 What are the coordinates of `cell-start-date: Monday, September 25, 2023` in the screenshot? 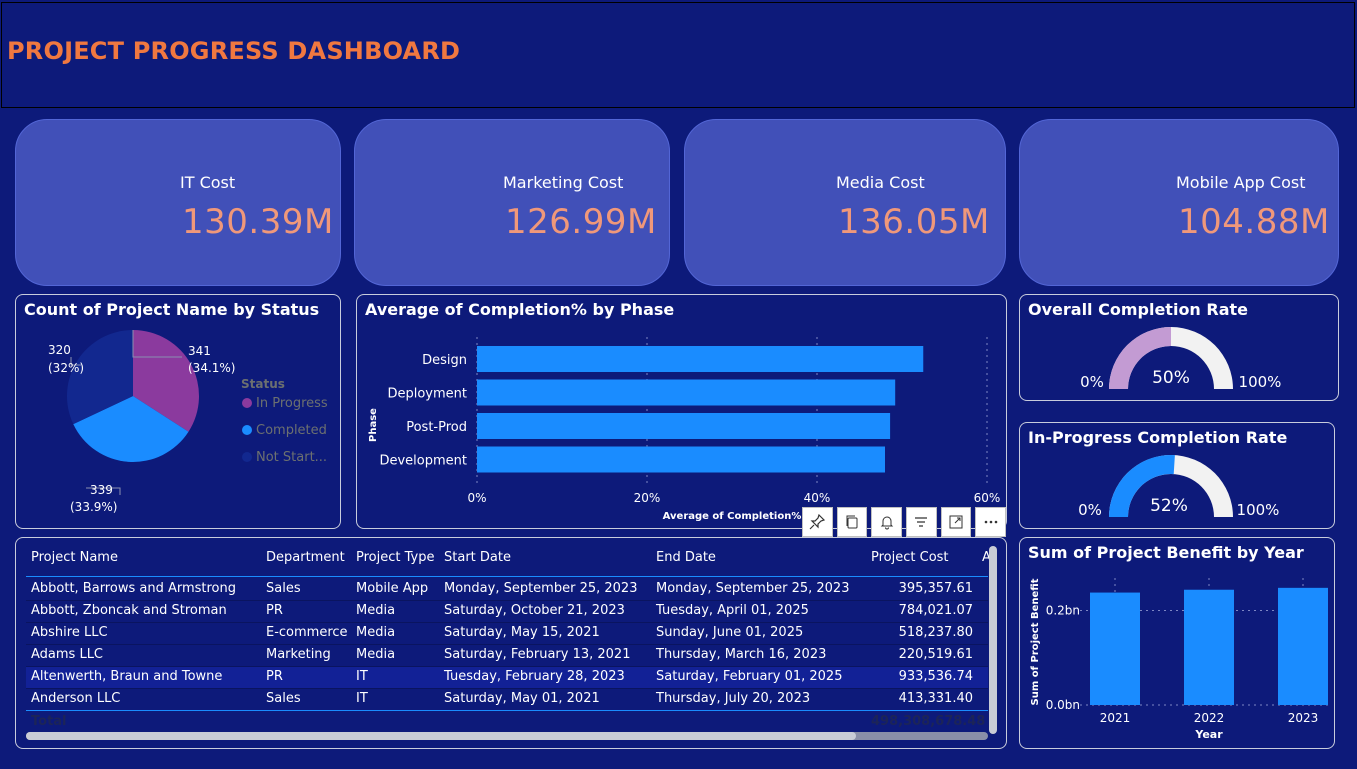 It's located at (541, 588).